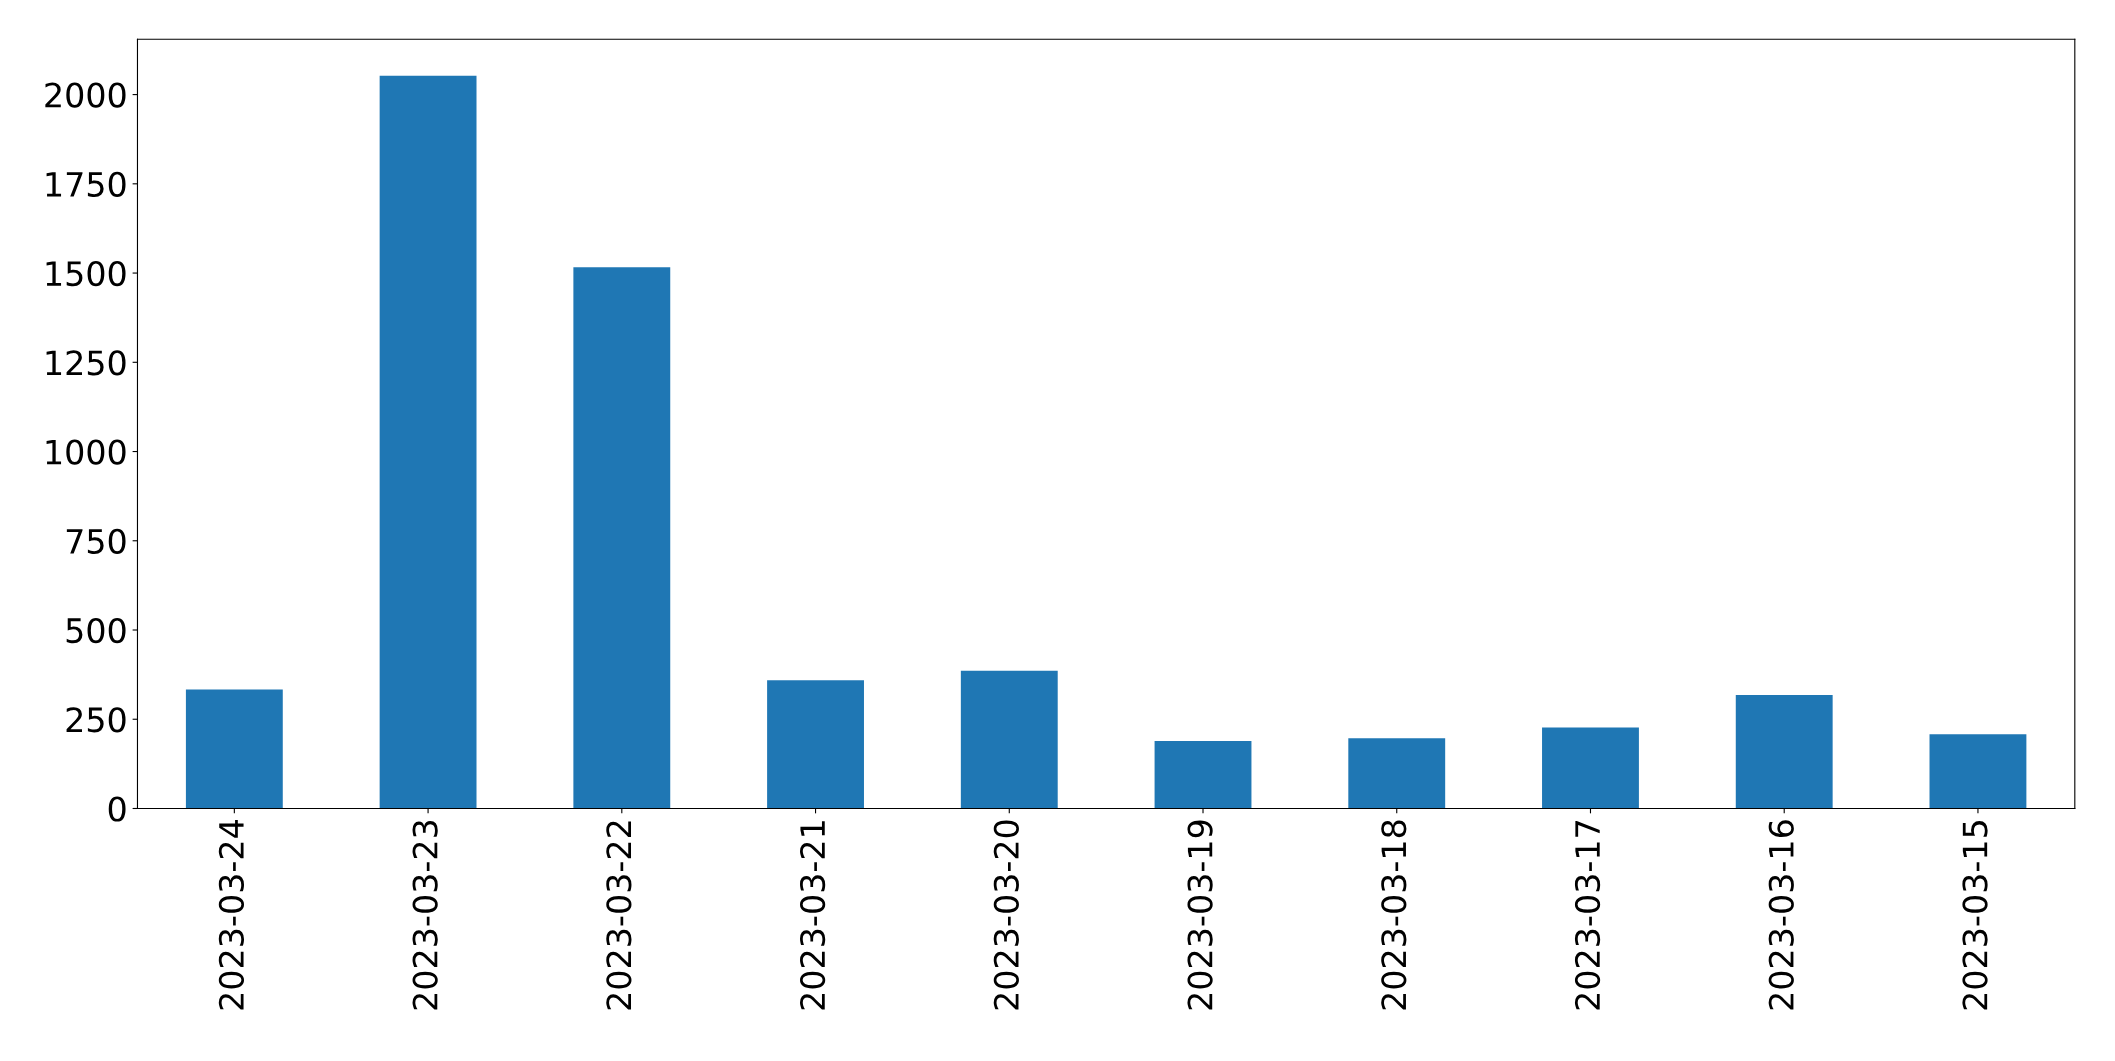 The height and width of the screenshot is (1061, 2115). What do you see at coordinates (1394, 915) in the screenshot?
I see `x-tick-label: 2023-03-18` at bounding box center [1394, 915].